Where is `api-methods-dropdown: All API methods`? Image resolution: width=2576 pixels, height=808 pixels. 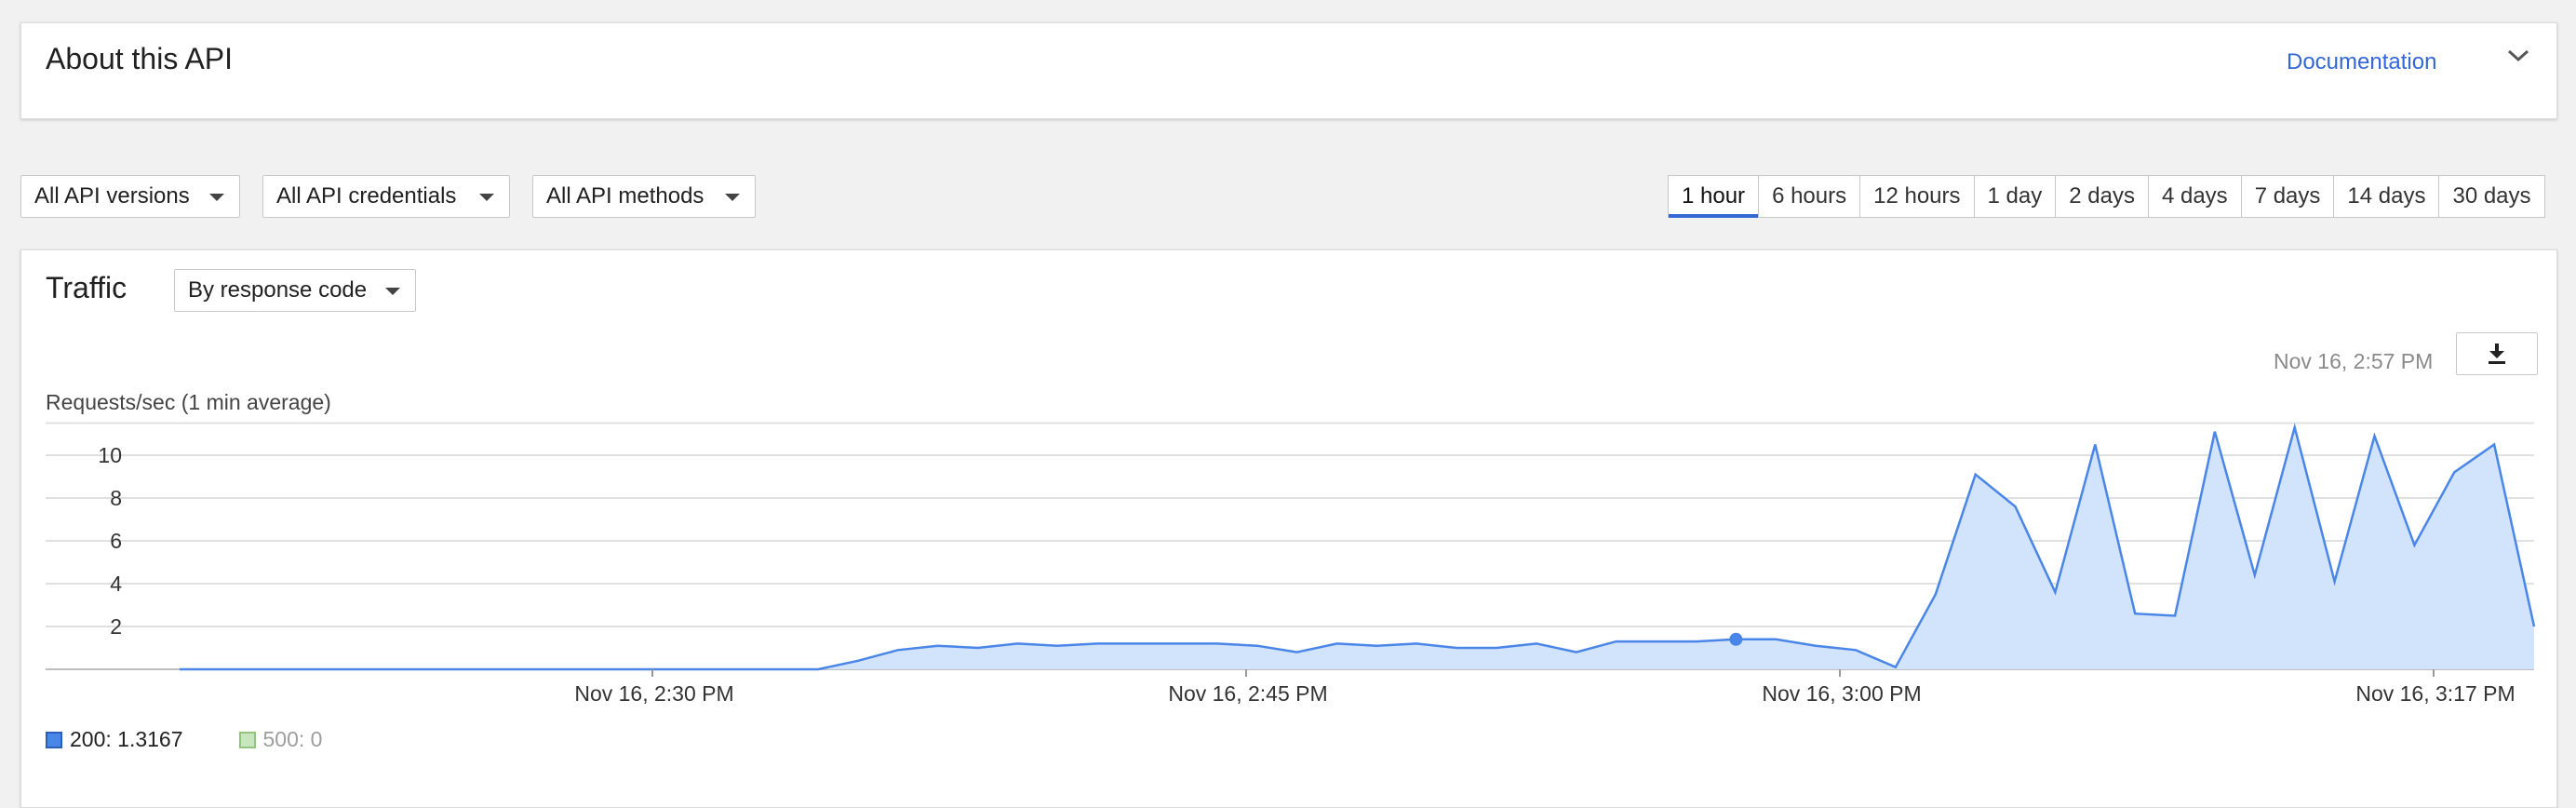 api-methods-dropdown: All API methods is located at coordinates (644, 196).